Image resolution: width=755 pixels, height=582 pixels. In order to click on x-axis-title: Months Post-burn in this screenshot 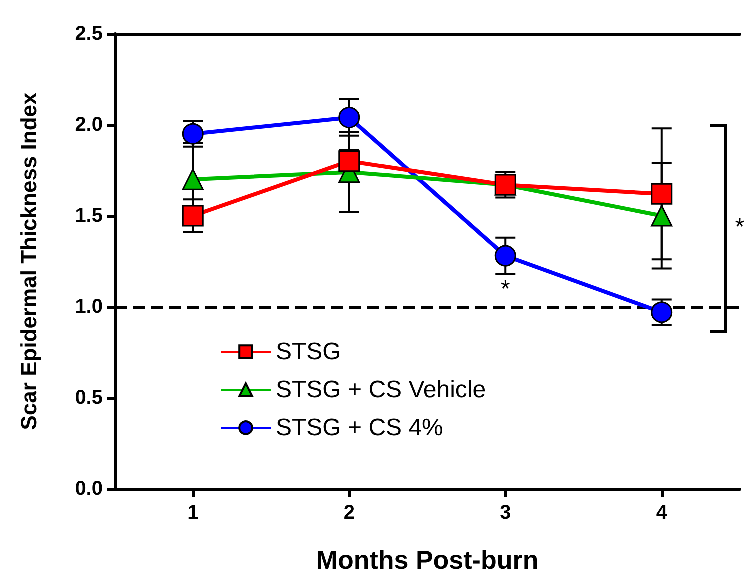, I will do `click(427, 560)`.